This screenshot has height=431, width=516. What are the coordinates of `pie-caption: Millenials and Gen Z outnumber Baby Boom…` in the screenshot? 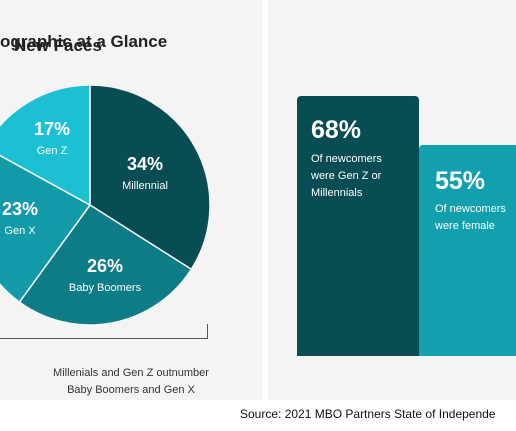 It's located at (131, 382).